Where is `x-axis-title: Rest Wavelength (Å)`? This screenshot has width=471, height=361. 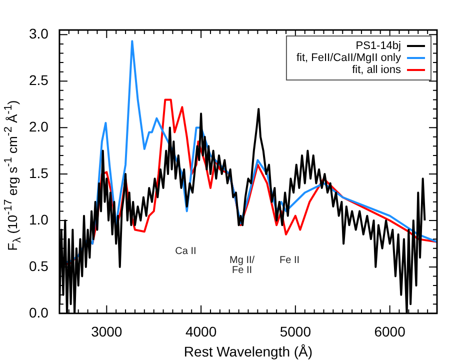
x-axis-title: Rest Wavelength (Å) is located at coordinates (248, 351).